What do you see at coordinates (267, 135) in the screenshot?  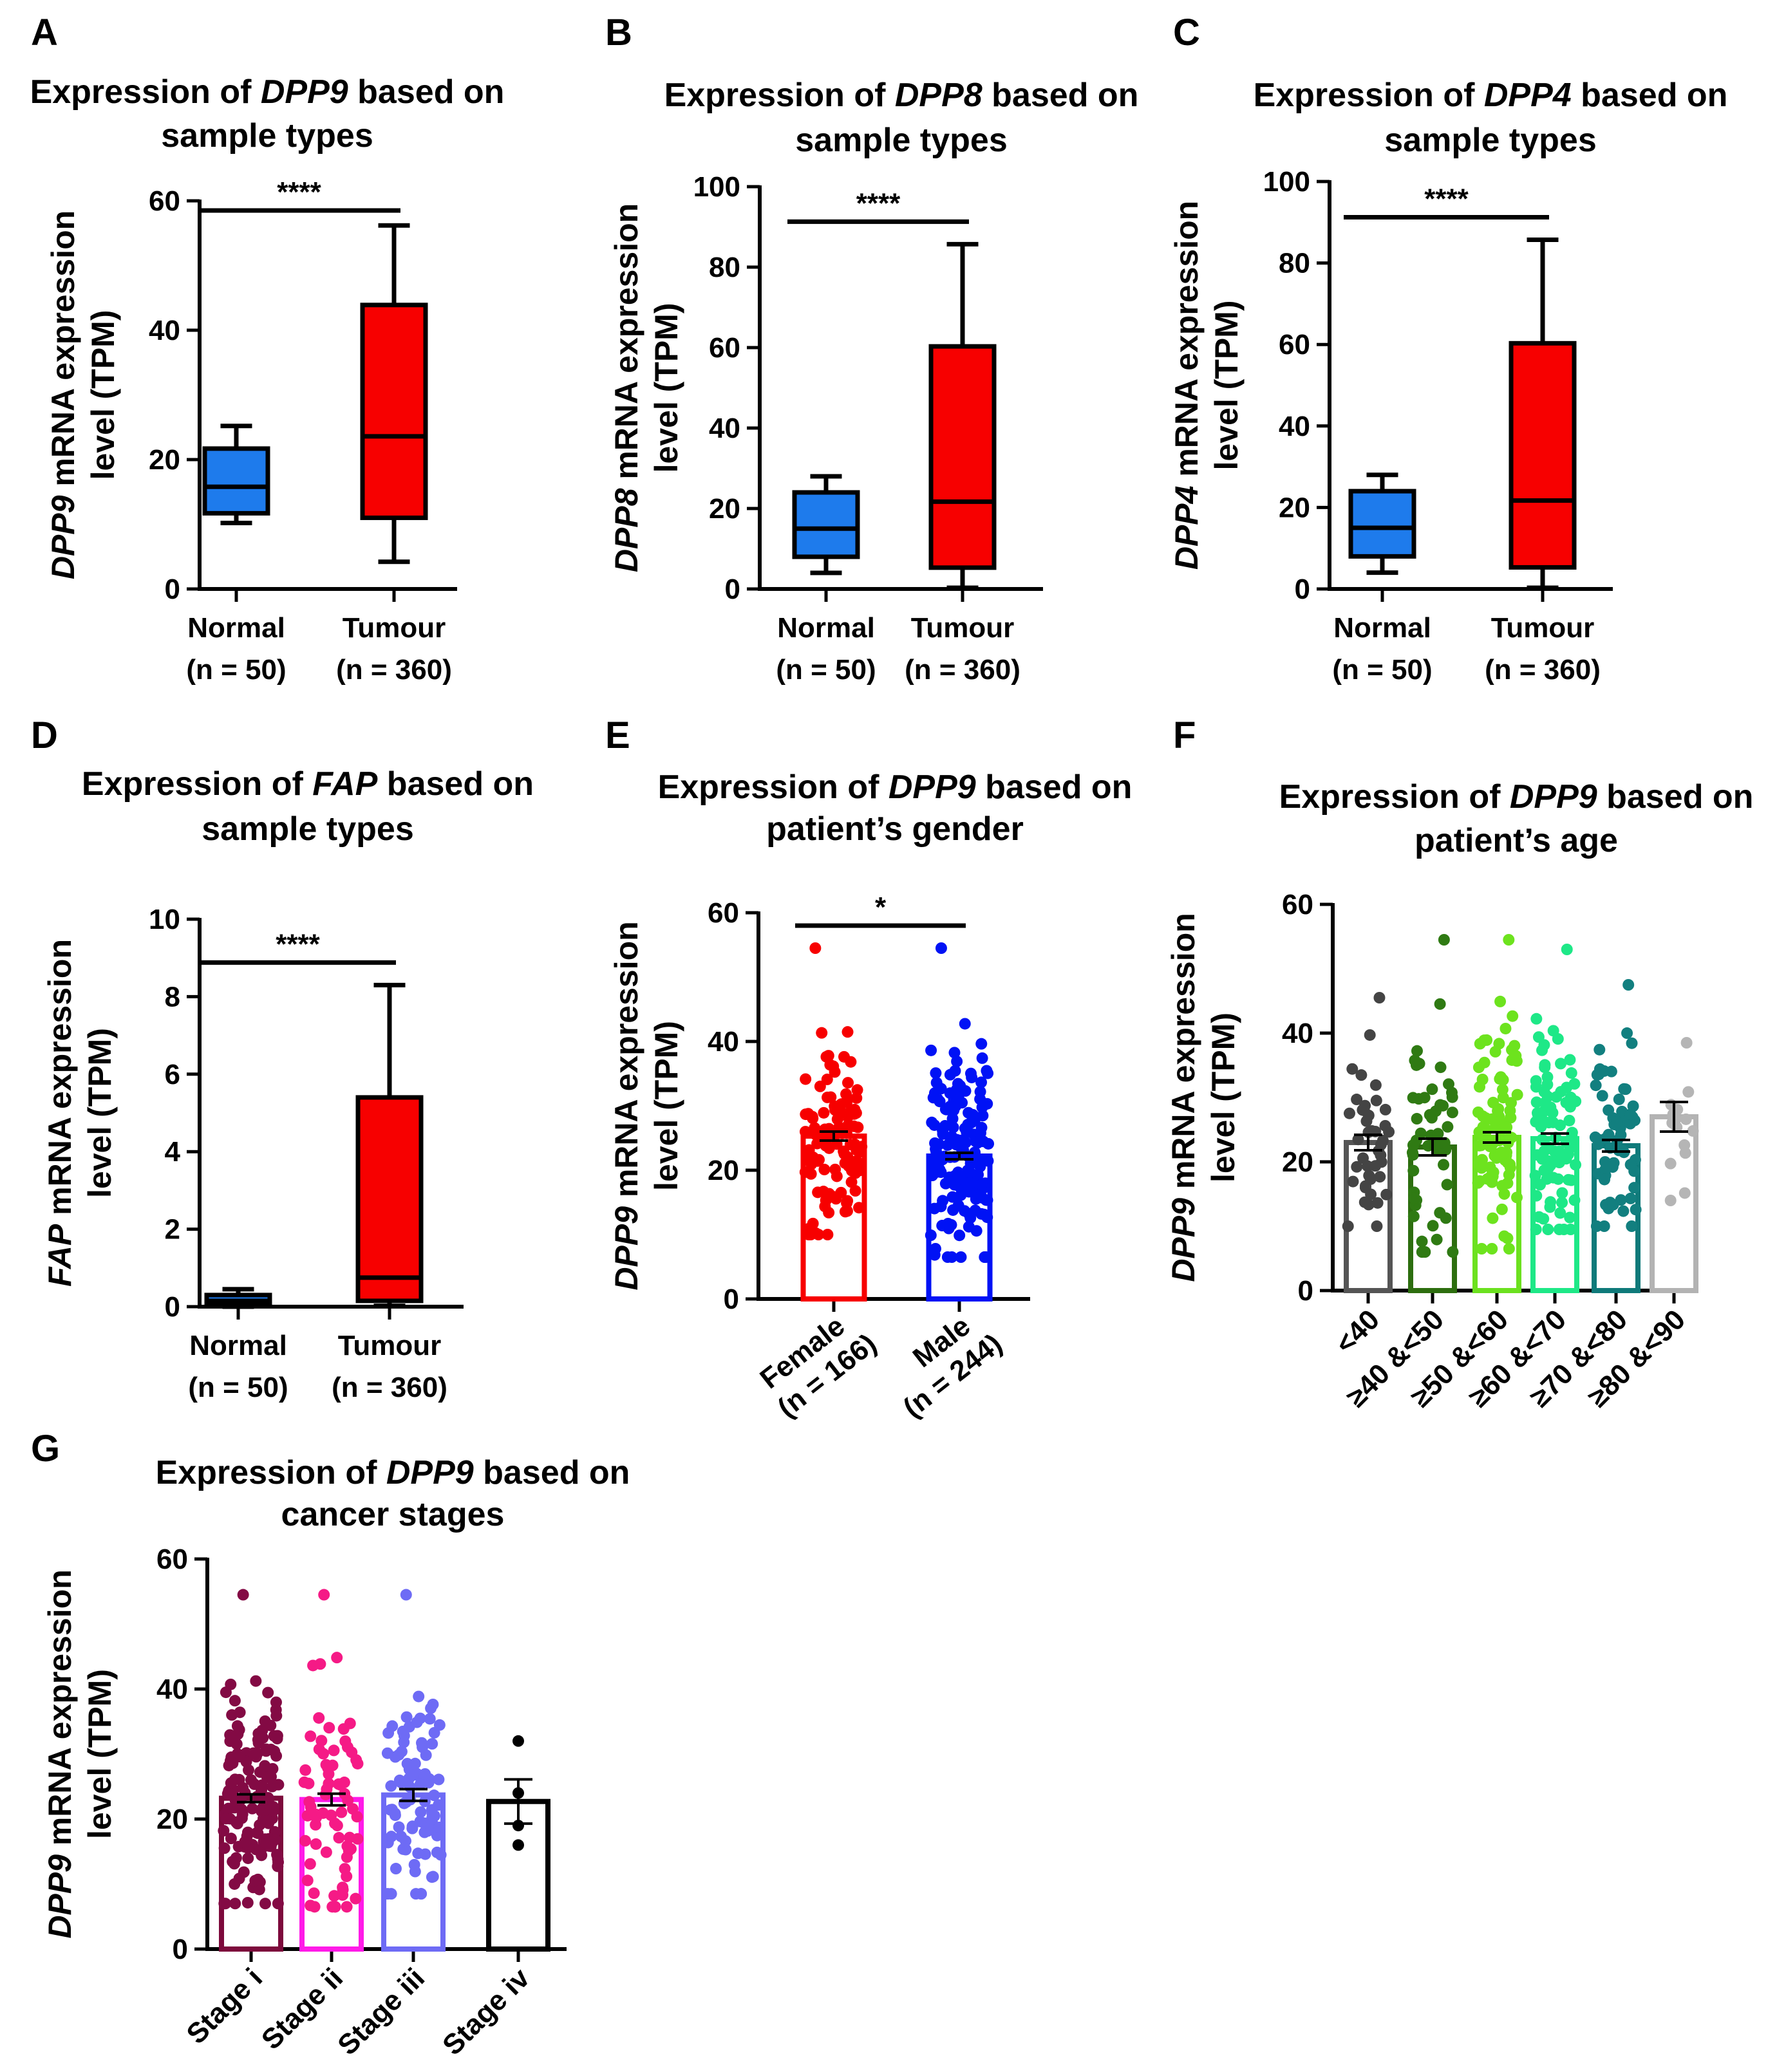 I see `chart-title-line2: sample types` at bounding box center [267, 135].